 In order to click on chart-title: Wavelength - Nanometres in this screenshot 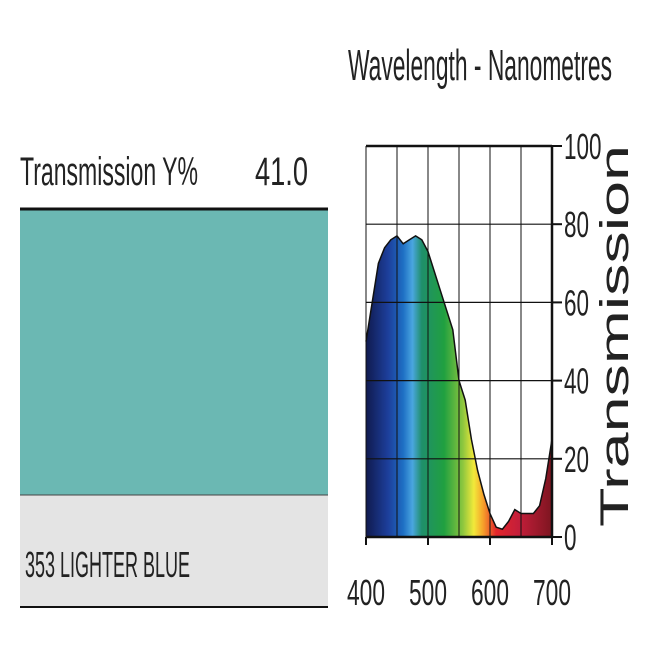, I will do `click(480, 65)`.